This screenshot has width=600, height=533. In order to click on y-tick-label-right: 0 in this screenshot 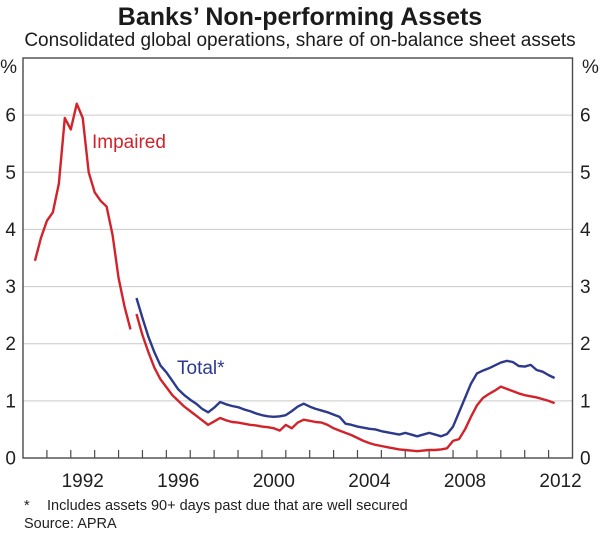, I will do `click(585, 459)`.